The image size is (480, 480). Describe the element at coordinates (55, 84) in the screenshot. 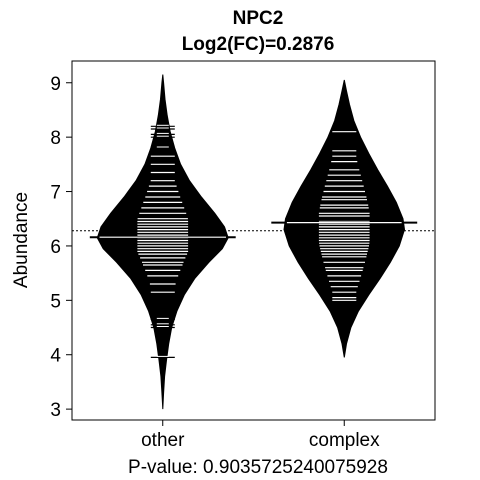

I see `y-tick-label: 9` at that location.